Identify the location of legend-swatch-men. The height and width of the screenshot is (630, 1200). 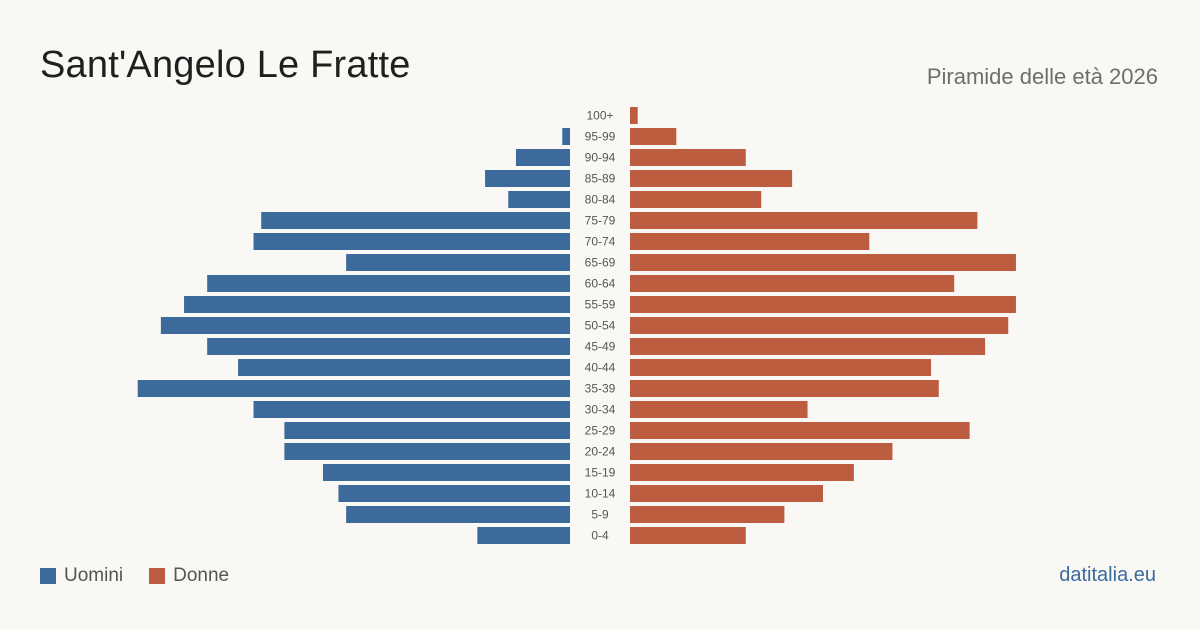
(48, 576).